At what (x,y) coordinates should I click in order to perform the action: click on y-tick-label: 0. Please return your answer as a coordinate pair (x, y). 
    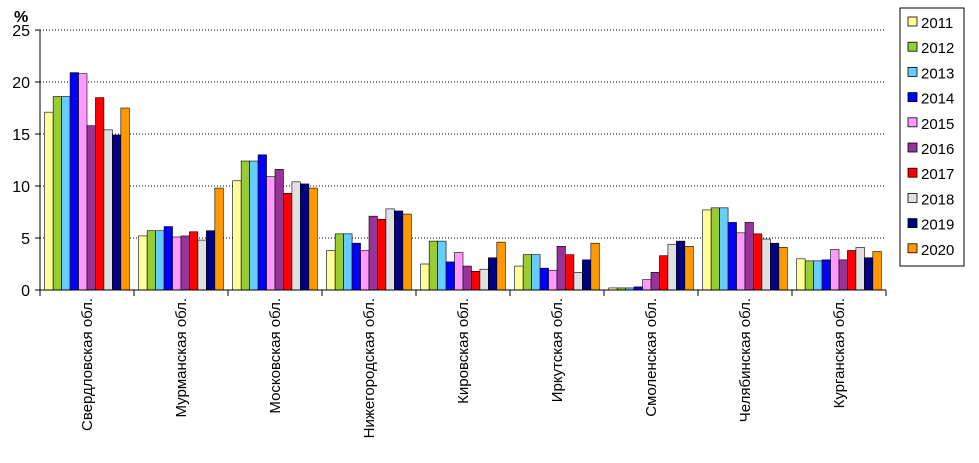
    Looking at the image, I should click on (25, 291).